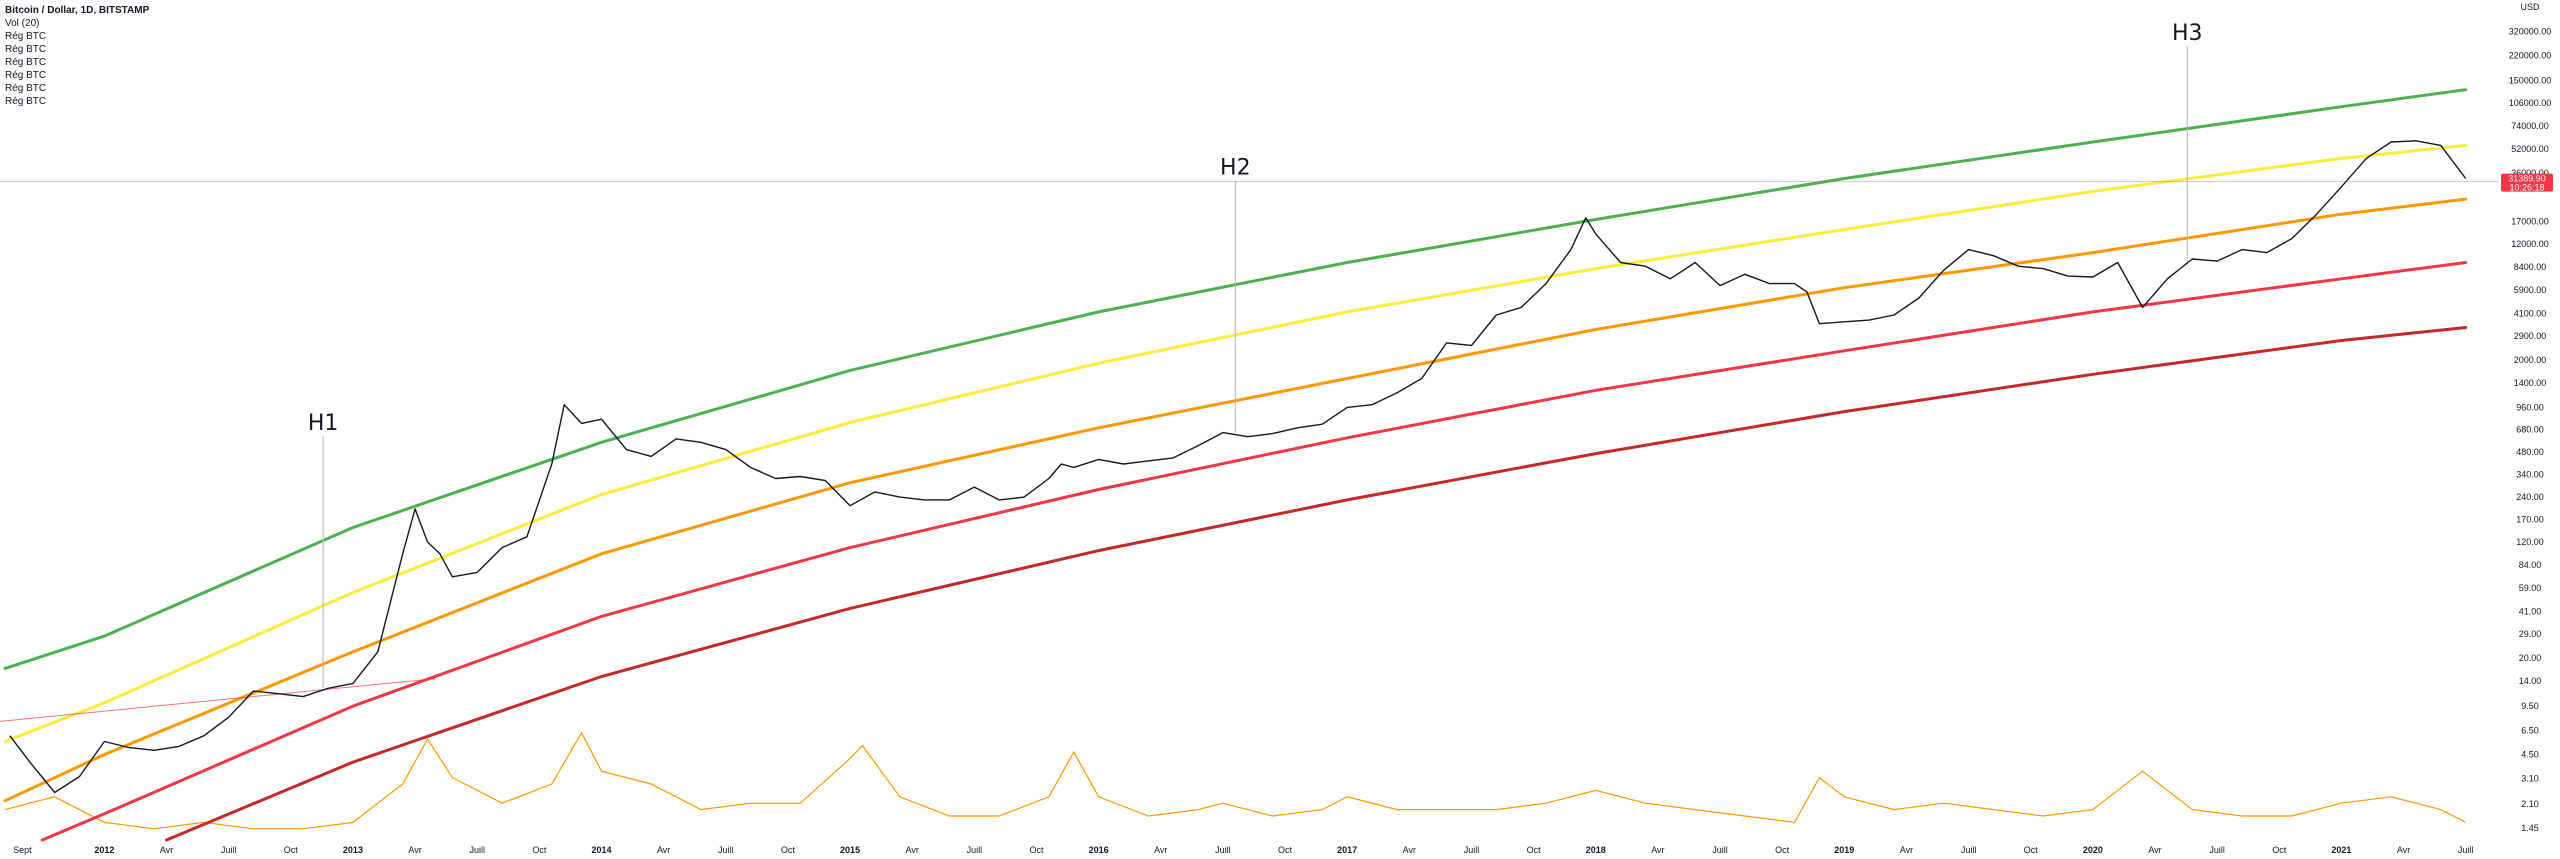  What do you see at coordinates (2530, 519) in the screenshot?
I see `y-tick-label: 170.00` at bounding box center [2530, 519].